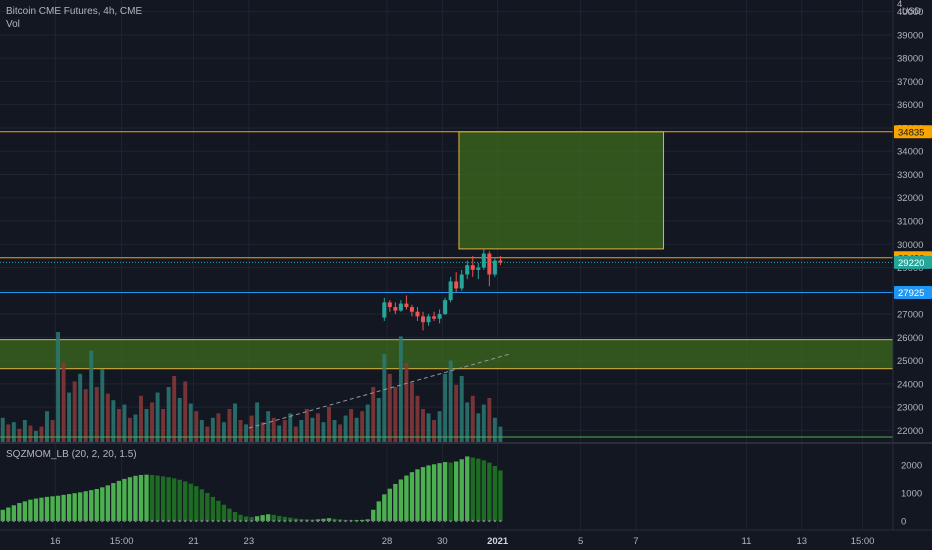 Image resolution: width=932 pixels, height=550 pixels. I want to click on symbol-title: Bitcoin CME Futures, 4h, CME, so click(74, 11).